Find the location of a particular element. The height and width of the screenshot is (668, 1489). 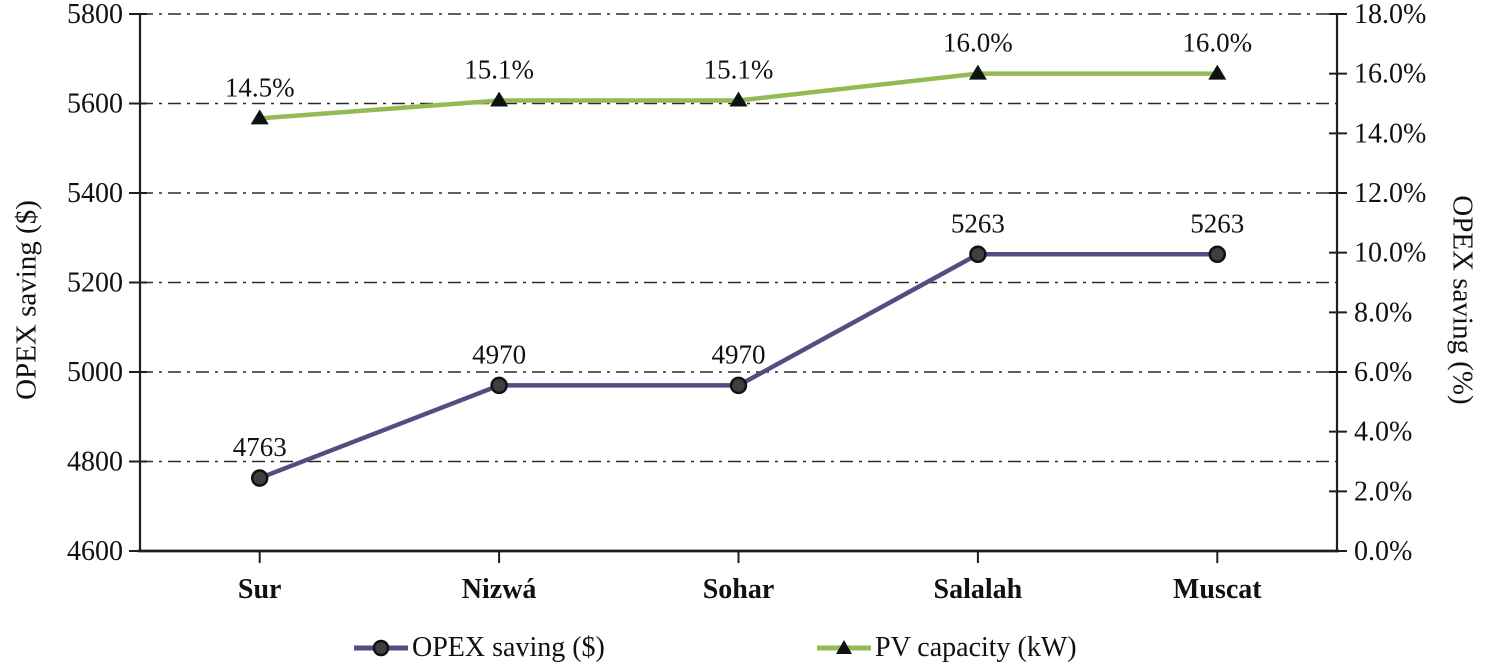

right-axis-tick-label: 10.0% is located at coordinates (1390, 253).